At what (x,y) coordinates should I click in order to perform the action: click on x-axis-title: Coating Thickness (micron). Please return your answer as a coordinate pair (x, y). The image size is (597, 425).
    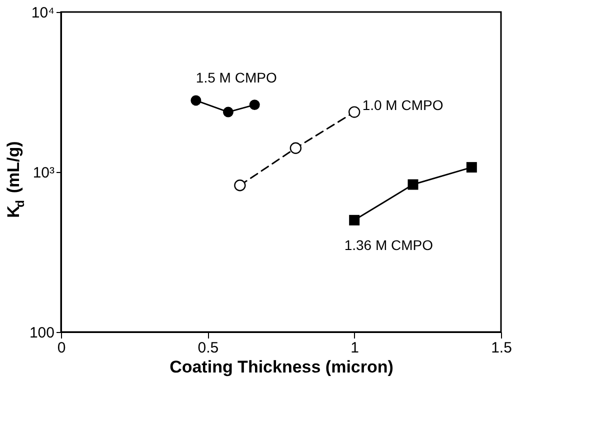
    Looking at the image, I should click on (282, 367).